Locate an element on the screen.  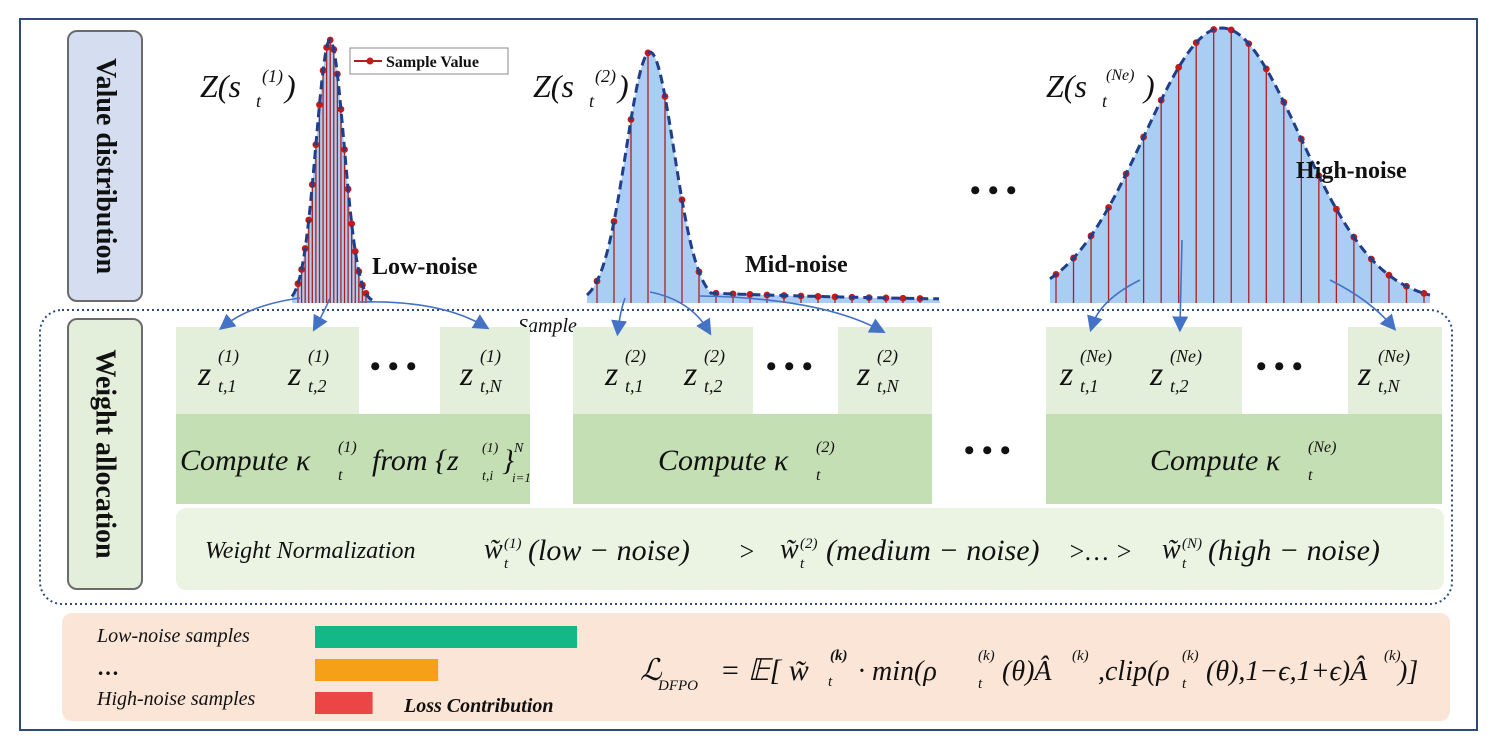
svg-text: (Ne) is located at coordinates (1120, 75).